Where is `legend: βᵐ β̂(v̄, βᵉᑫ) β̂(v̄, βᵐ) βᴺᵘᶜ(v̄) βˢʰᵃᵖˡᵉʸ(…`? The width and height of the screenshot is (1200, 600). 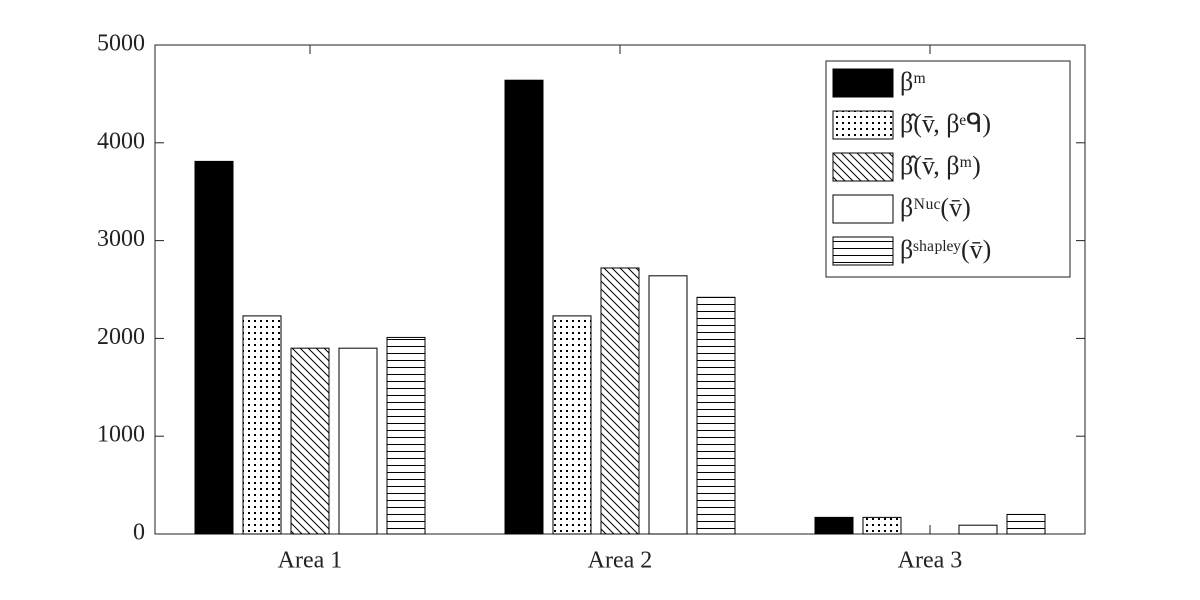 legend: βᵐ β̂(v̄, βᵉᑫ) β̂(v̄, βᵐ) βᴺᵘᶜ(v̄) βˢʰᵃᵖˡᵉʸ(… is located at coordinates (948, 169).